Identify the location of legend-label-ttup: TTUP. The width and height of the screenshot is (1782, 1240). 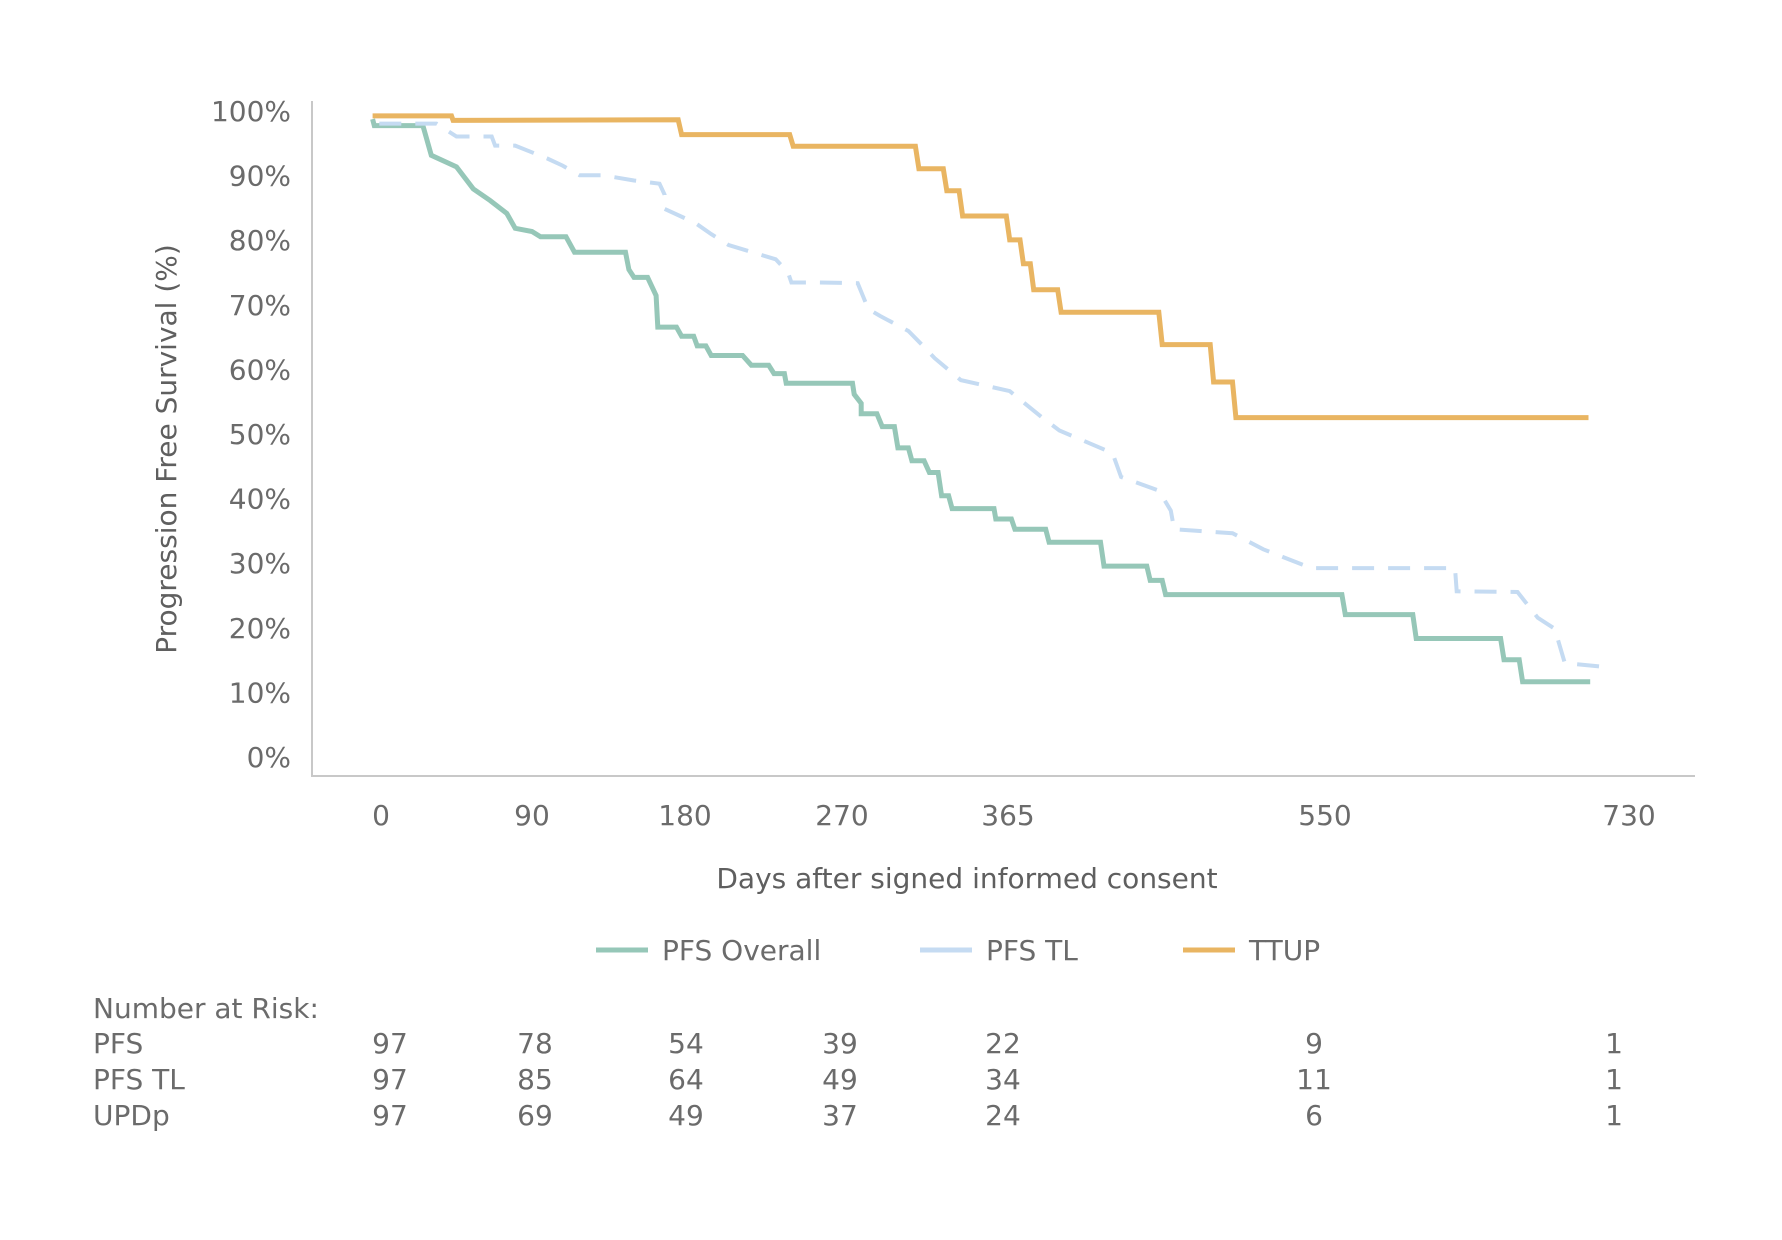
(1284, 950).